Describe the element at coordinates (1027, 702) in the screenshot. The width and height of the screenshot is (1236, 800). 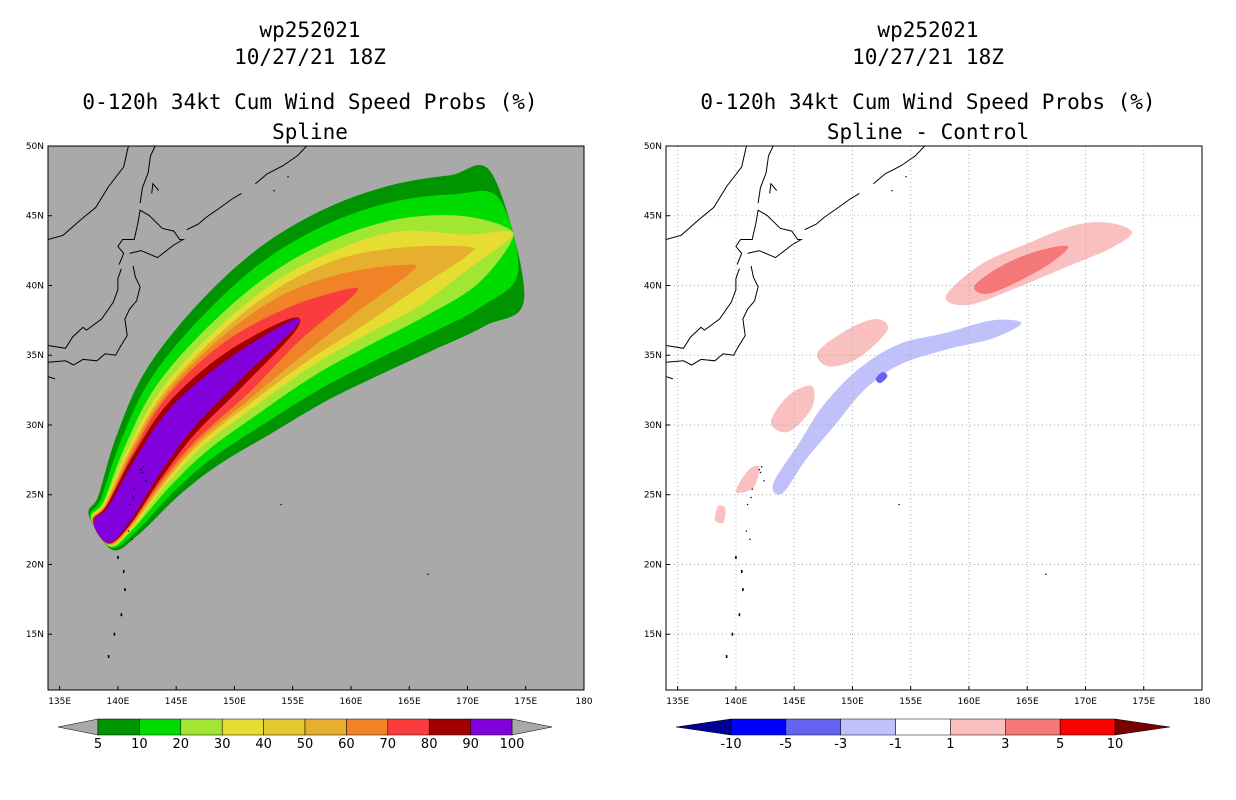
I see `xtick-label-165: 165E` at that location.